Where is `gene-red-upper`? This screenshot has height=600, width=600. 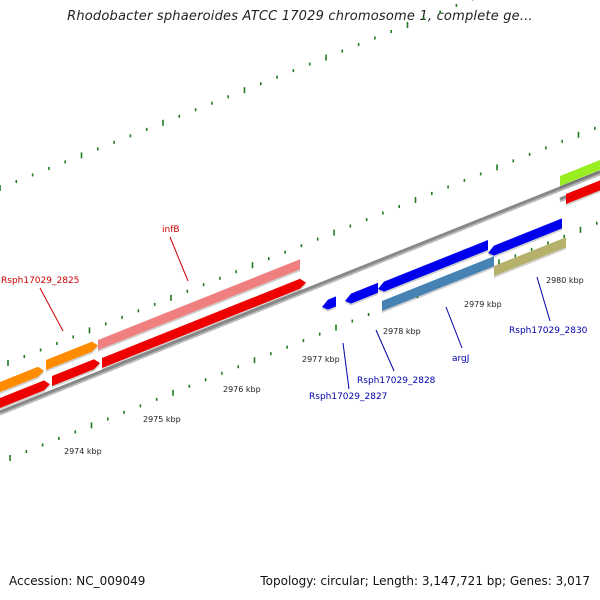
gene-red-upper is located at coordinates (583, 193).